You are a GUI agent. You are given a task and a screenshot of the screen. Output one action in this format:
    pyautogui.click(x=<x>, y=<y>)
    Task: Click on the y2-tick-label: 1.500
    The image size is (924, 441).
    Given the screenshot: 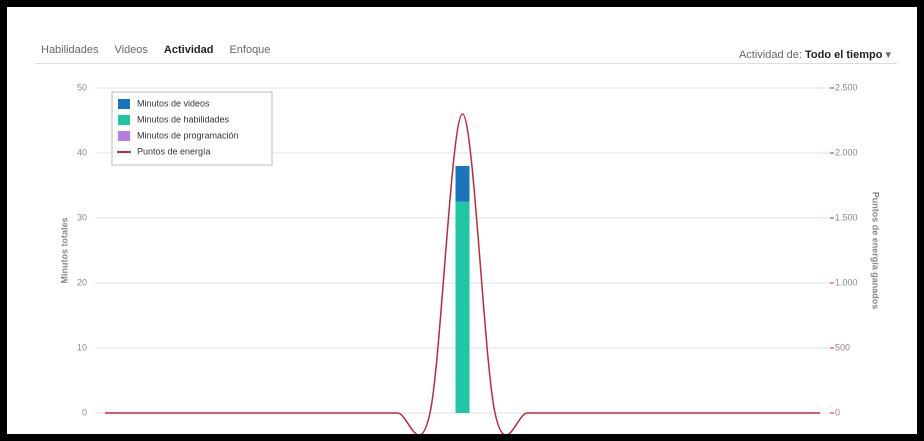 What is the action you would take?
    pyautogui.click(x=846, y=217)
    